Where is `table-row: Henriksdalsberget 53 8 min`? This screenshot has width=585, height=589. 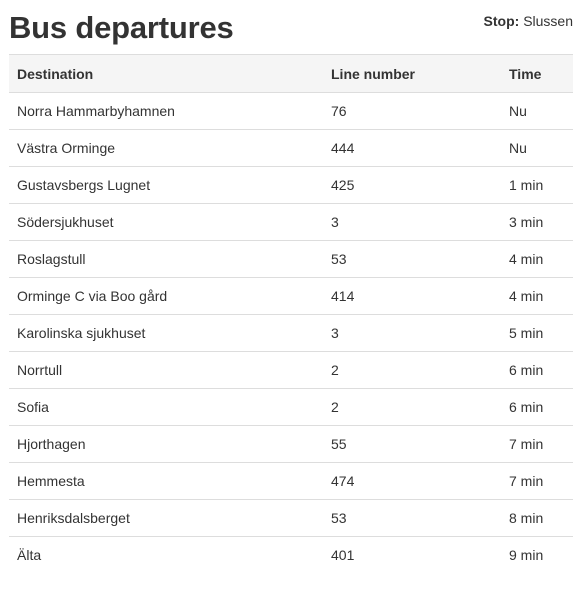
table-row: Henriksdalsberget 53 8 min is located at coordinates (291, 518).